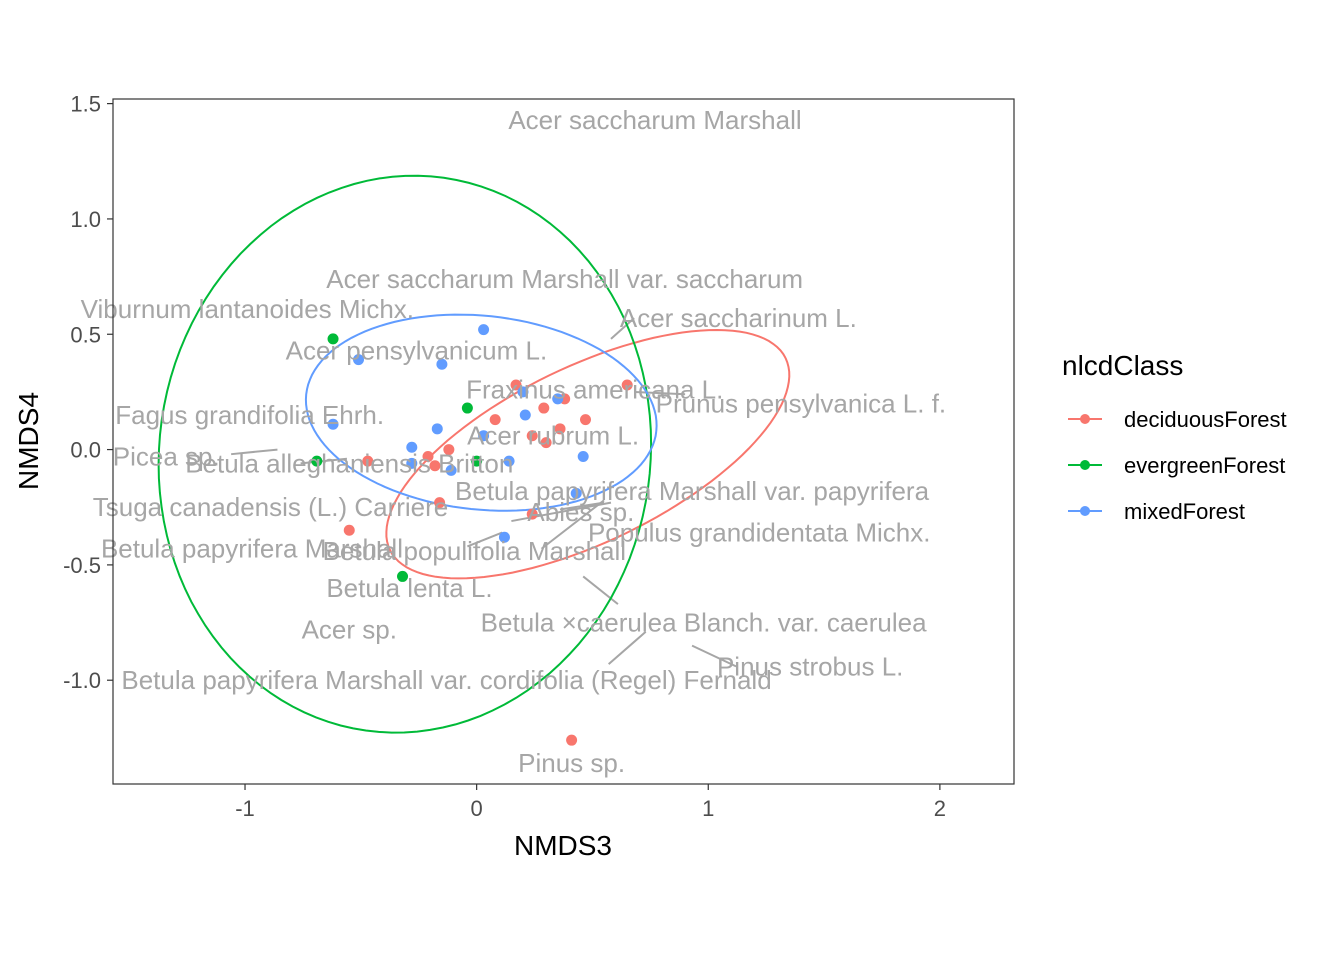  I want to click on y-tick-label: -0.5, so click(82, 565).